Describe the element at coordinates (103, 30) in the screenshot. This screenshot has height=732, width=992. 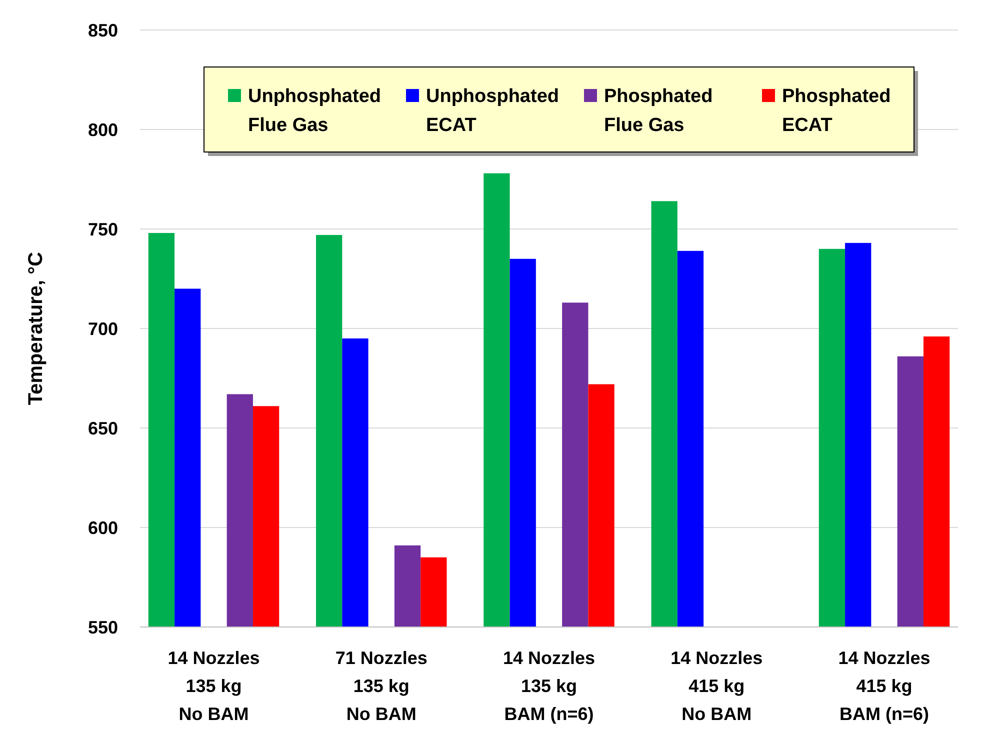
I see `y-tick-label: 850` at that location.